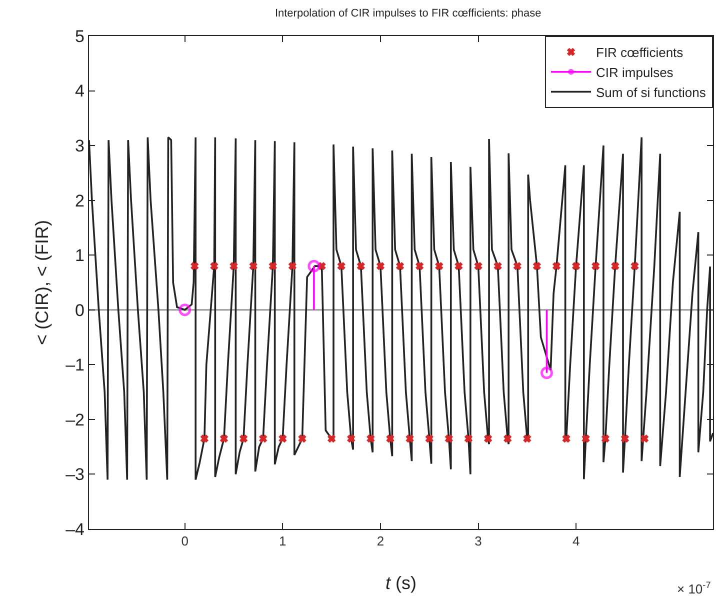 This screenshot has width=716, height=599. I want to click on y-tick-label: –4, so click(75, 529).